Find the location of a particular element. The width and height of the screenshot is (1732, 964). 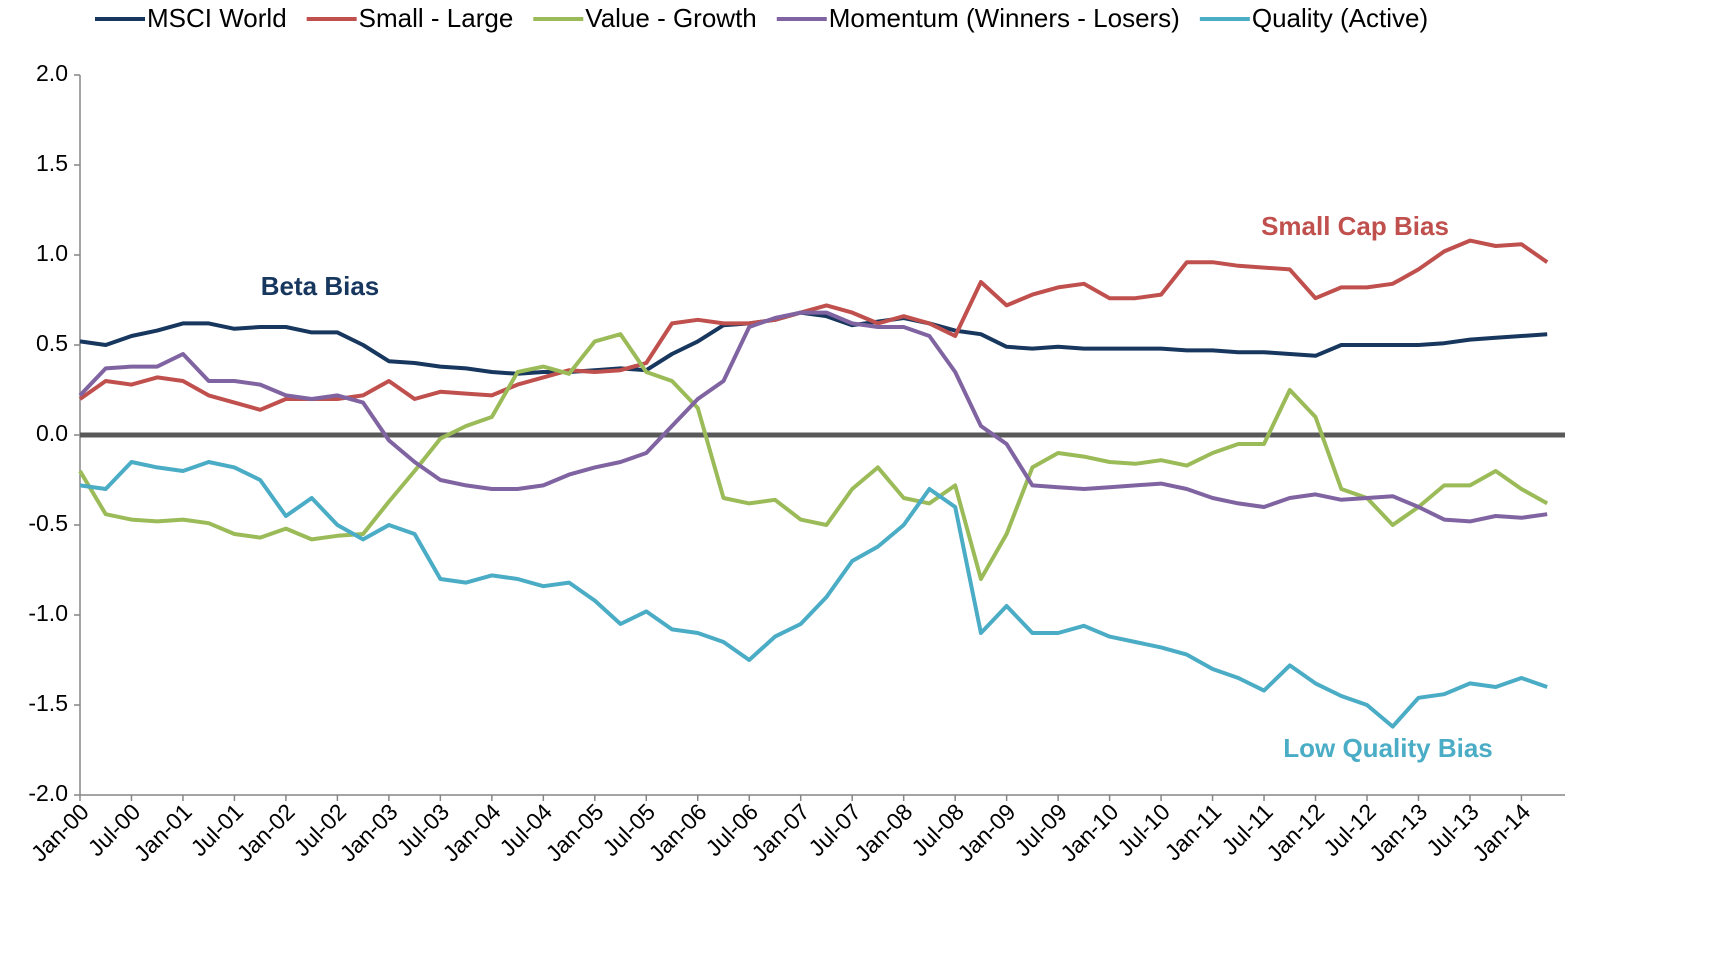

annotation: Low Quality Bias is located at coordinates (1388, 748).